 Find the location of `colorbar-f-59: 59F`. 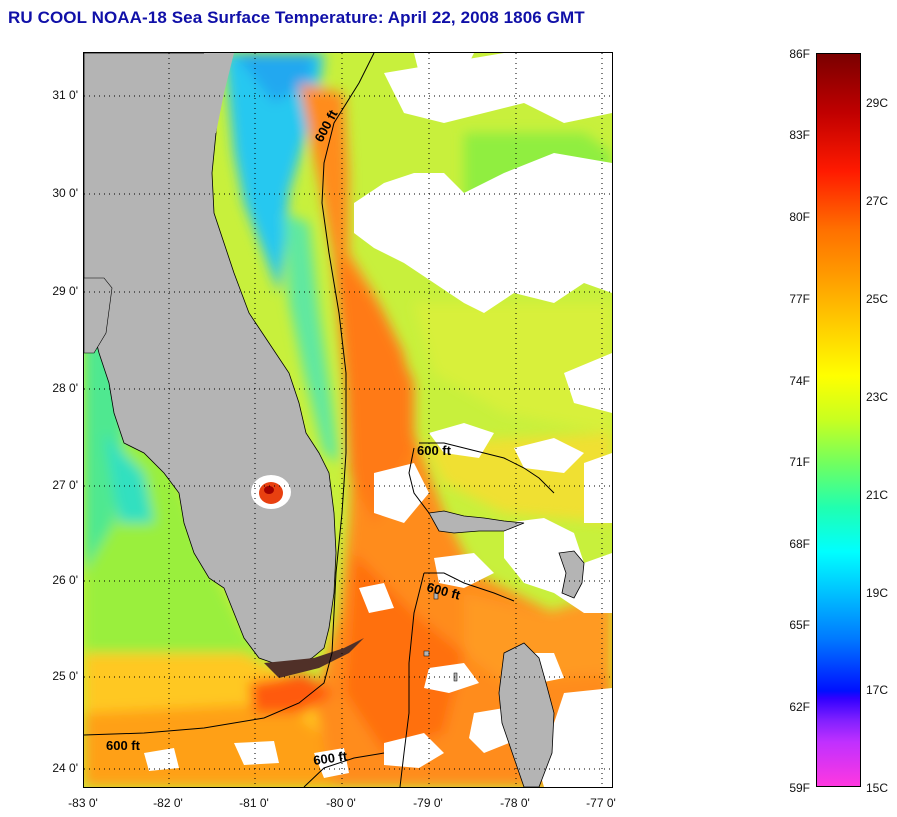

colorbar-f-59: 59F is located at coordinates (799, 788).